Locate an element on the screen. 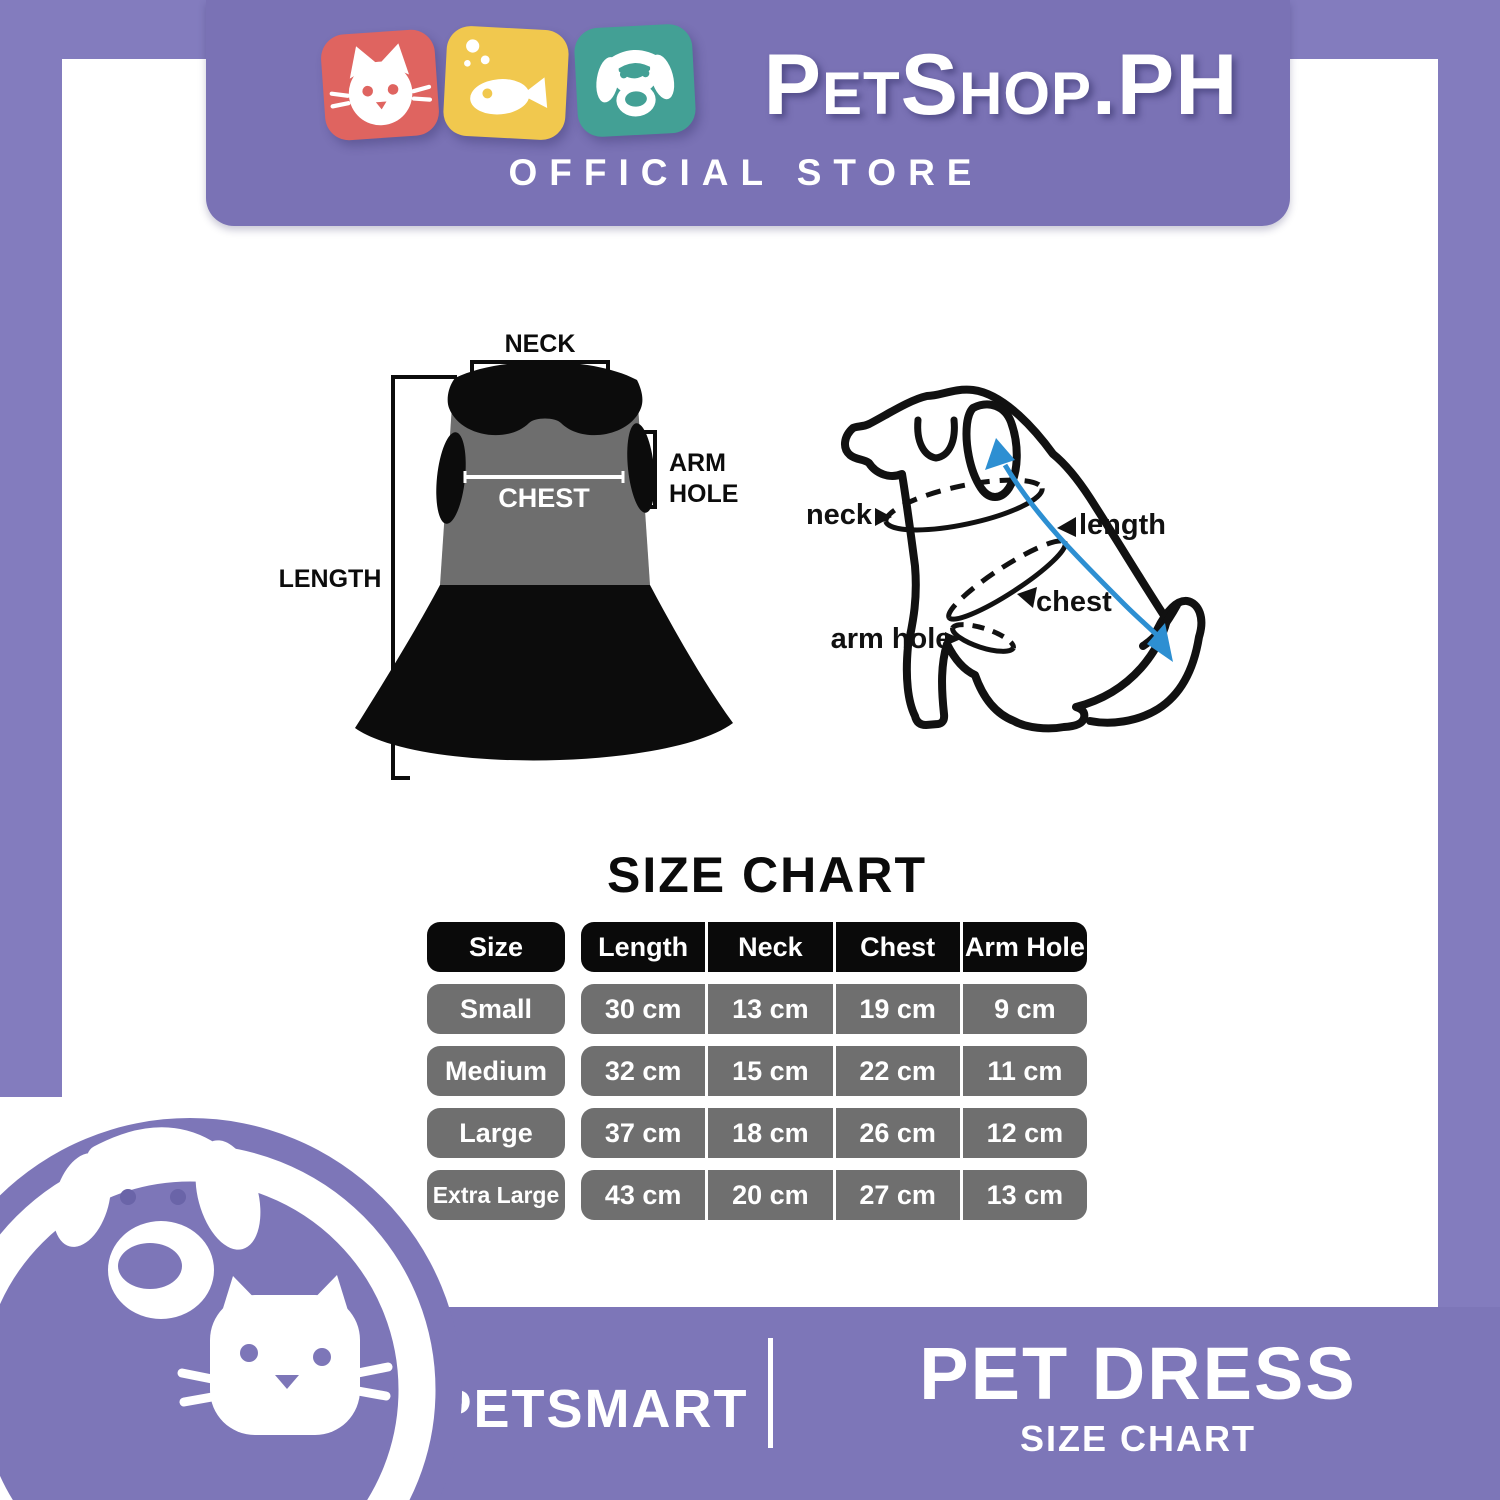 The image size is (1500, 1500). table-row-large: Large 37 cm 18 cm 26 cm 12 cm is located at coordinates (757, 1133).